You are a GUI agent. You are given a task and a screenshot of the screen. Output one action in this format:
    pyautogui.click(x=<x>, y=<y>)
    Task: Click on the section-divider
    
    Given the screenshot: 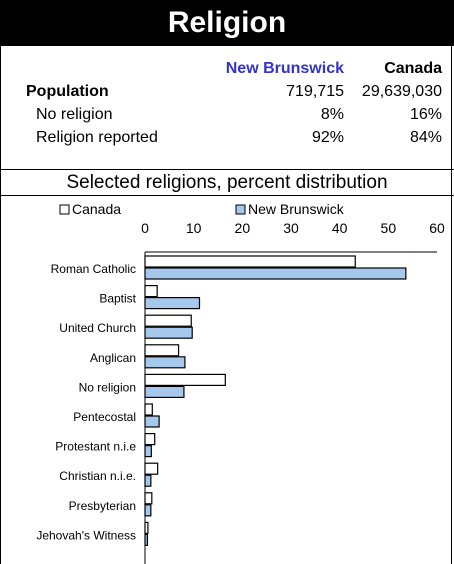 What is the action you would take?
    pyautogui.click(x=227, y=169)
    